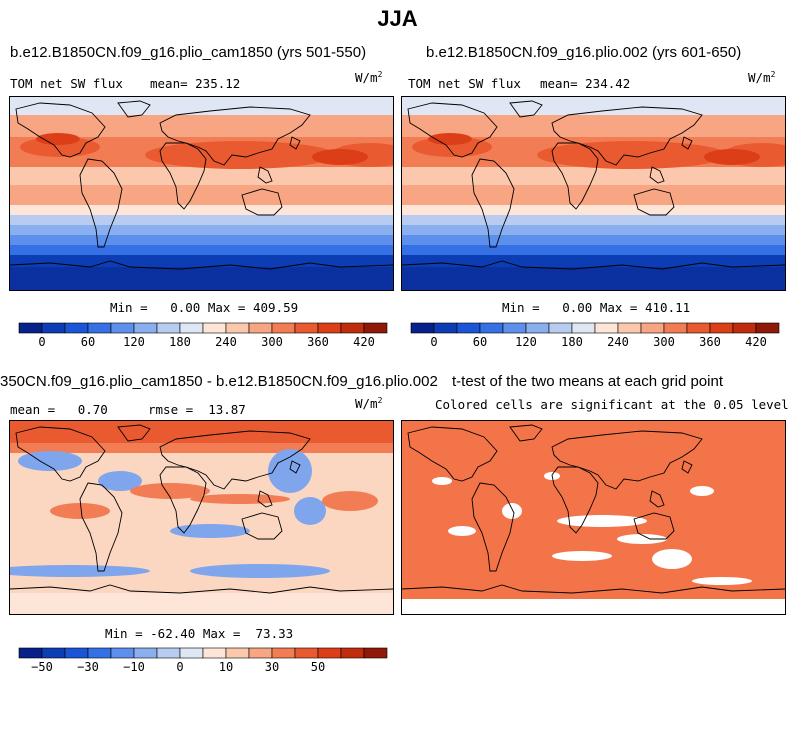 Image resolution: width=795 pixels, height=733 pixels. What do you see at coordinates (197, 409) in the screenshot?
I see `panel-3-rmse-label: rmse = 13.87` at bounding box center [197, 409].